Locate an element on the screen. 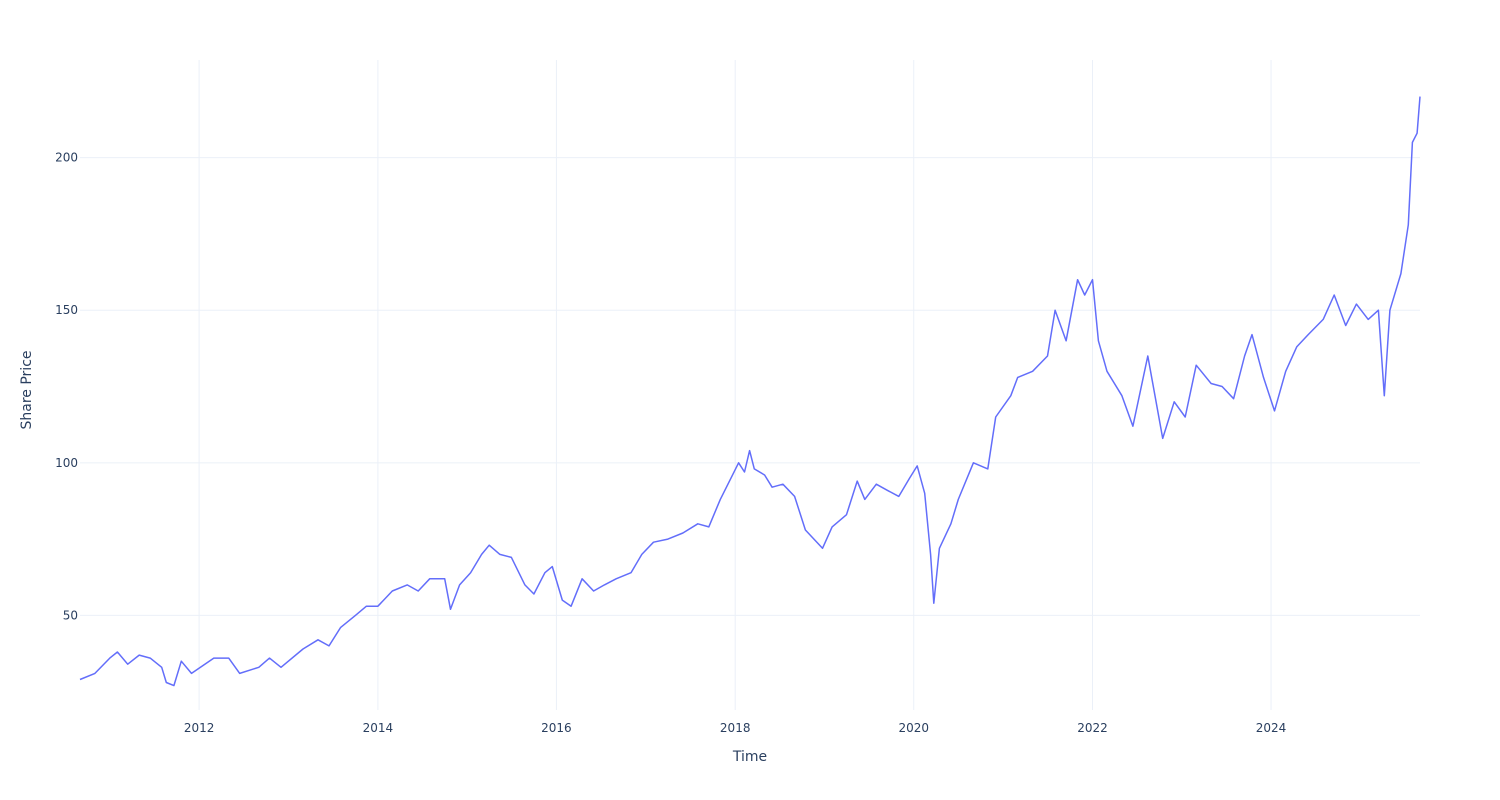 The image size is (1500, 800). y-tick-label: 150 is located at coordinates (66, 310).